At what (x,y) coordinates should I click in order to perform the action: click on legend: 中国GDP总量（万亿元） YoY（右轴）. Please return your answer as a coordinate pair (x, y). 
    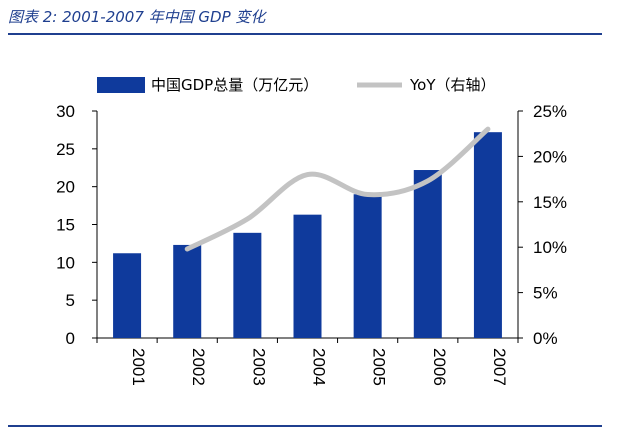
    Looking at the image, I should click on (296, 85).